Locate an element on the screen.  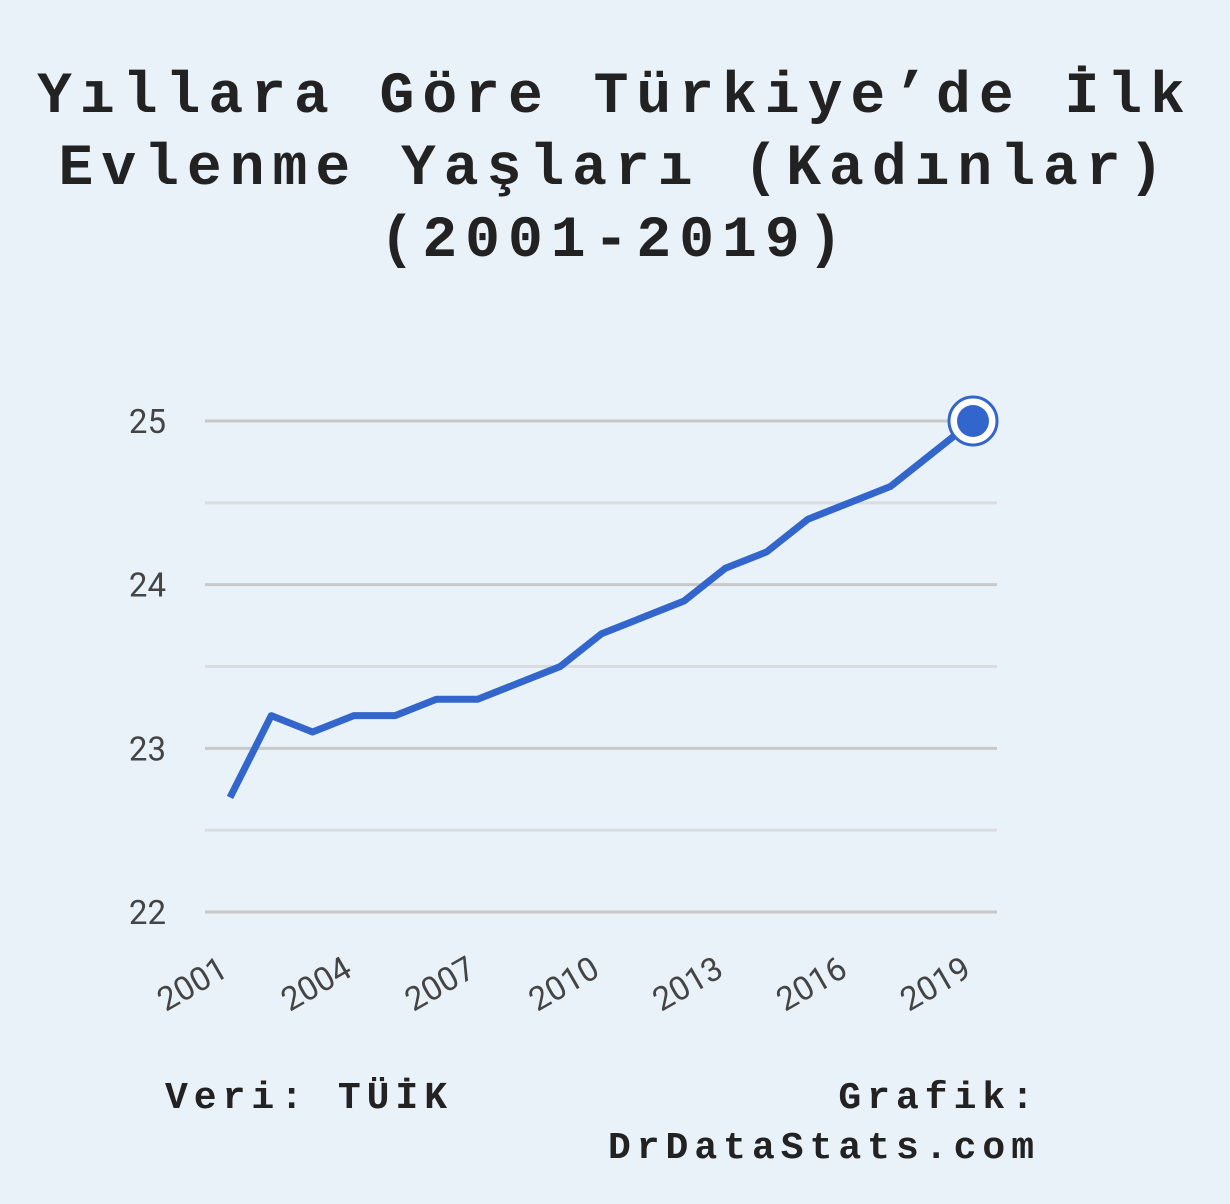
y-tick-label: 24 is located at coordinates (147, 586).